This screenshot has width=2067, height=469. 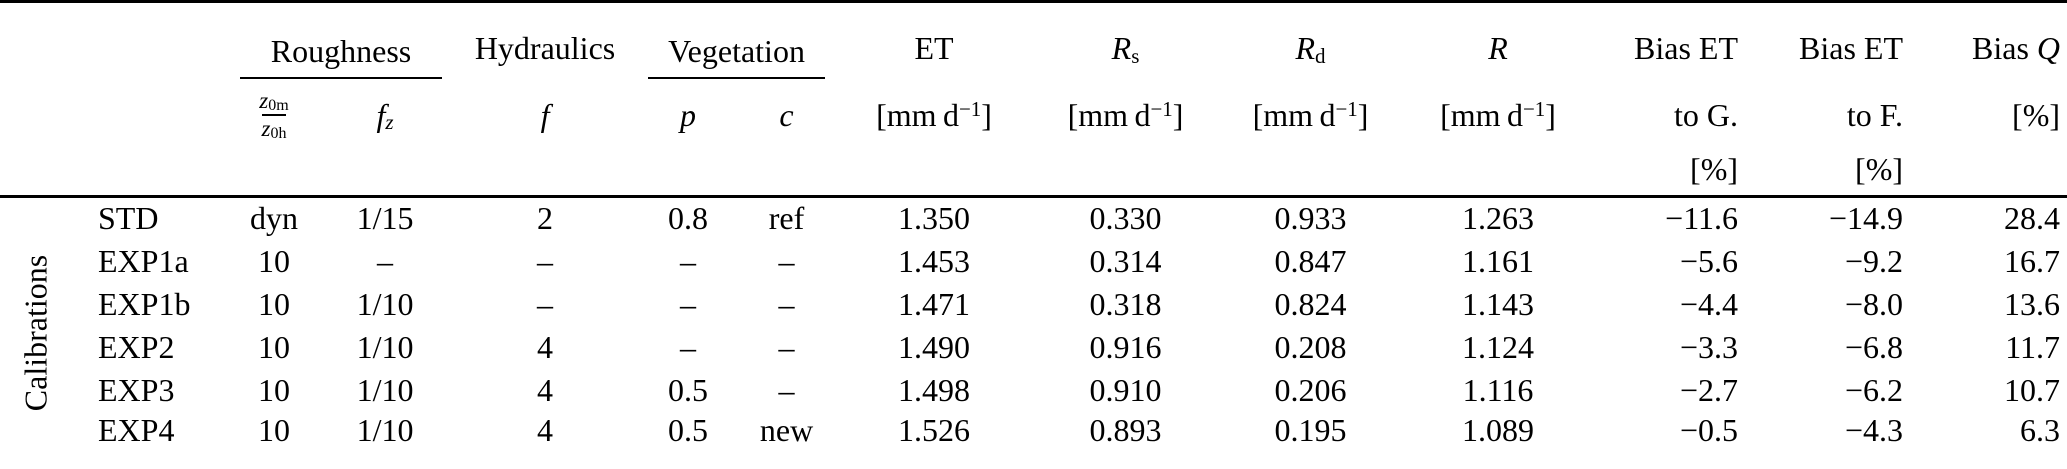 What do you see at coordinates (2032, 389) in the screenshot?
I see `cell-bias-q: 10.7` at bounding box center [2032, 389].